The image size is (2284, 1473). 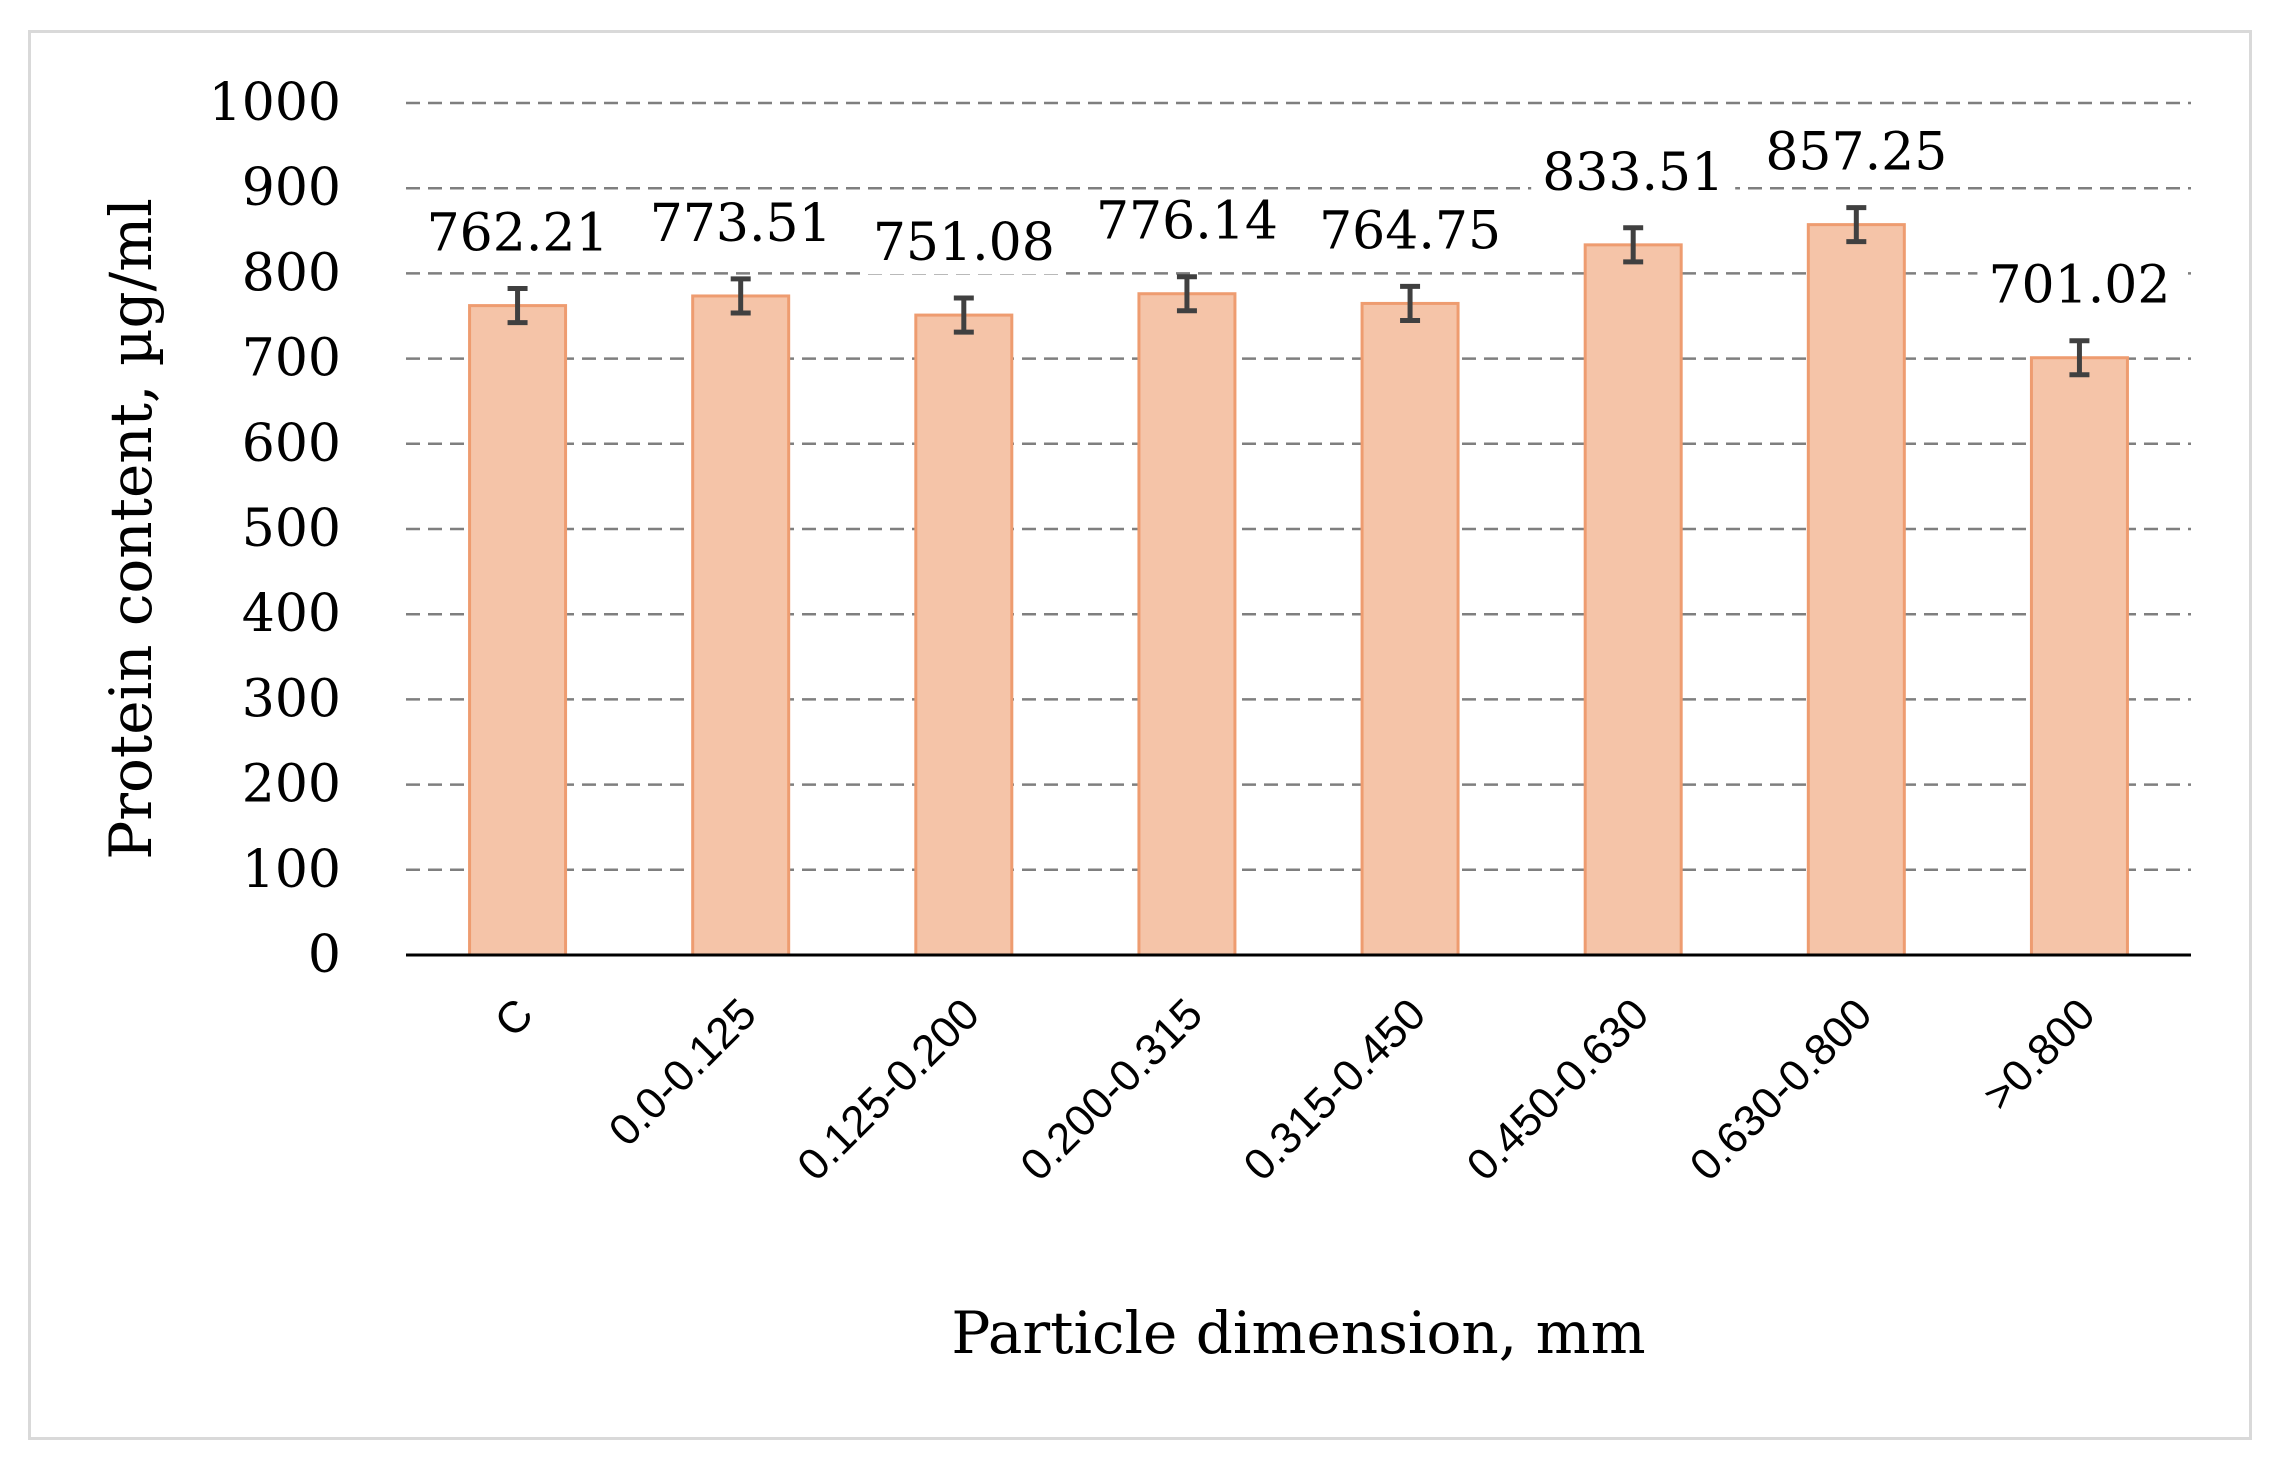 I want to click on x-tick-label: >0.800, so click(x=2039, y=1054).